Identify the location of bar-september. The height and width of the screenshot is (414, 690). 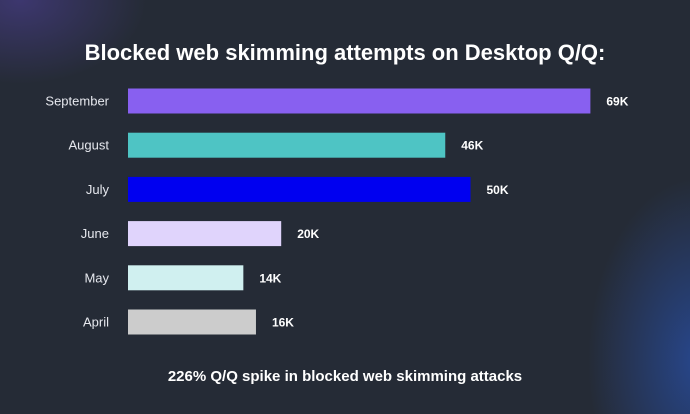
(359, 101).